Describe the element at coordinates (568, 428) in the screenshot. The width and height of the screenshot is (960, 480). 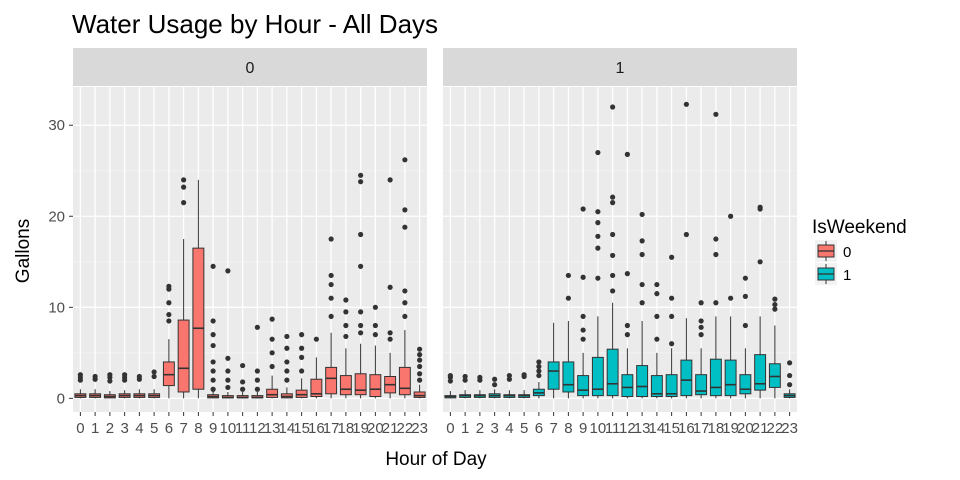
I see `x-tick-label: 8` at that location.